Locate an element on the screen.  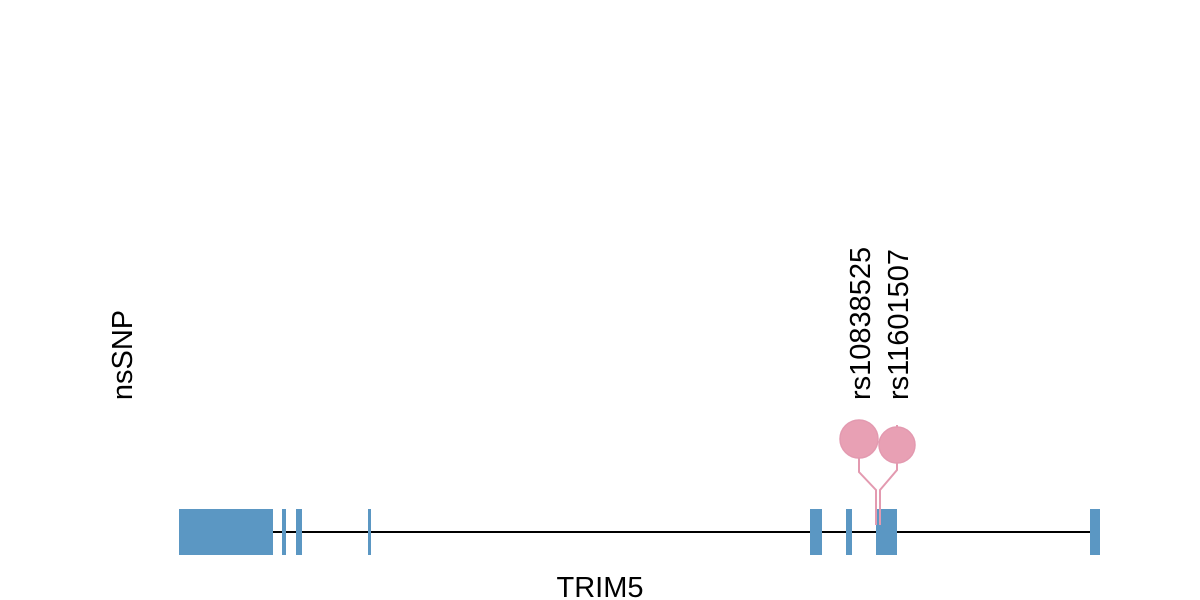
snp-label: rs10838525 is located at coordinates (861, 323).